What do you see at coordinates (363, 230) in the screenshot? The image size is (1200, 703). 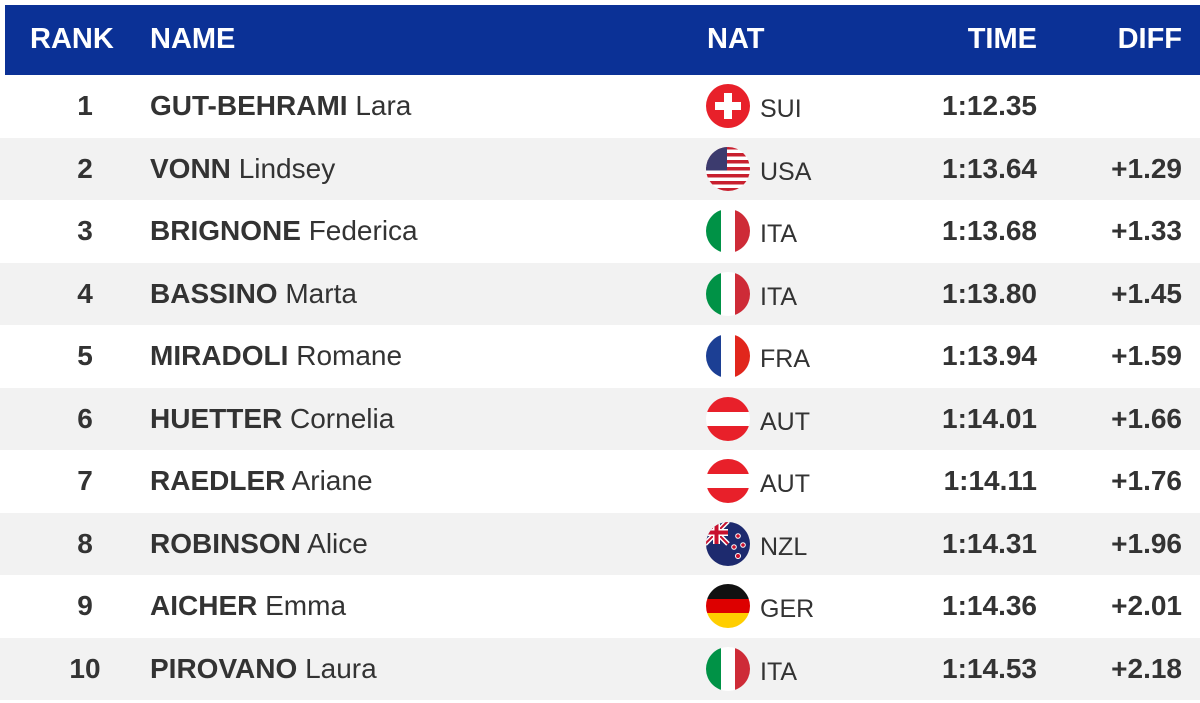 I see `given-name: Federica` at bounding box center [363, 230].